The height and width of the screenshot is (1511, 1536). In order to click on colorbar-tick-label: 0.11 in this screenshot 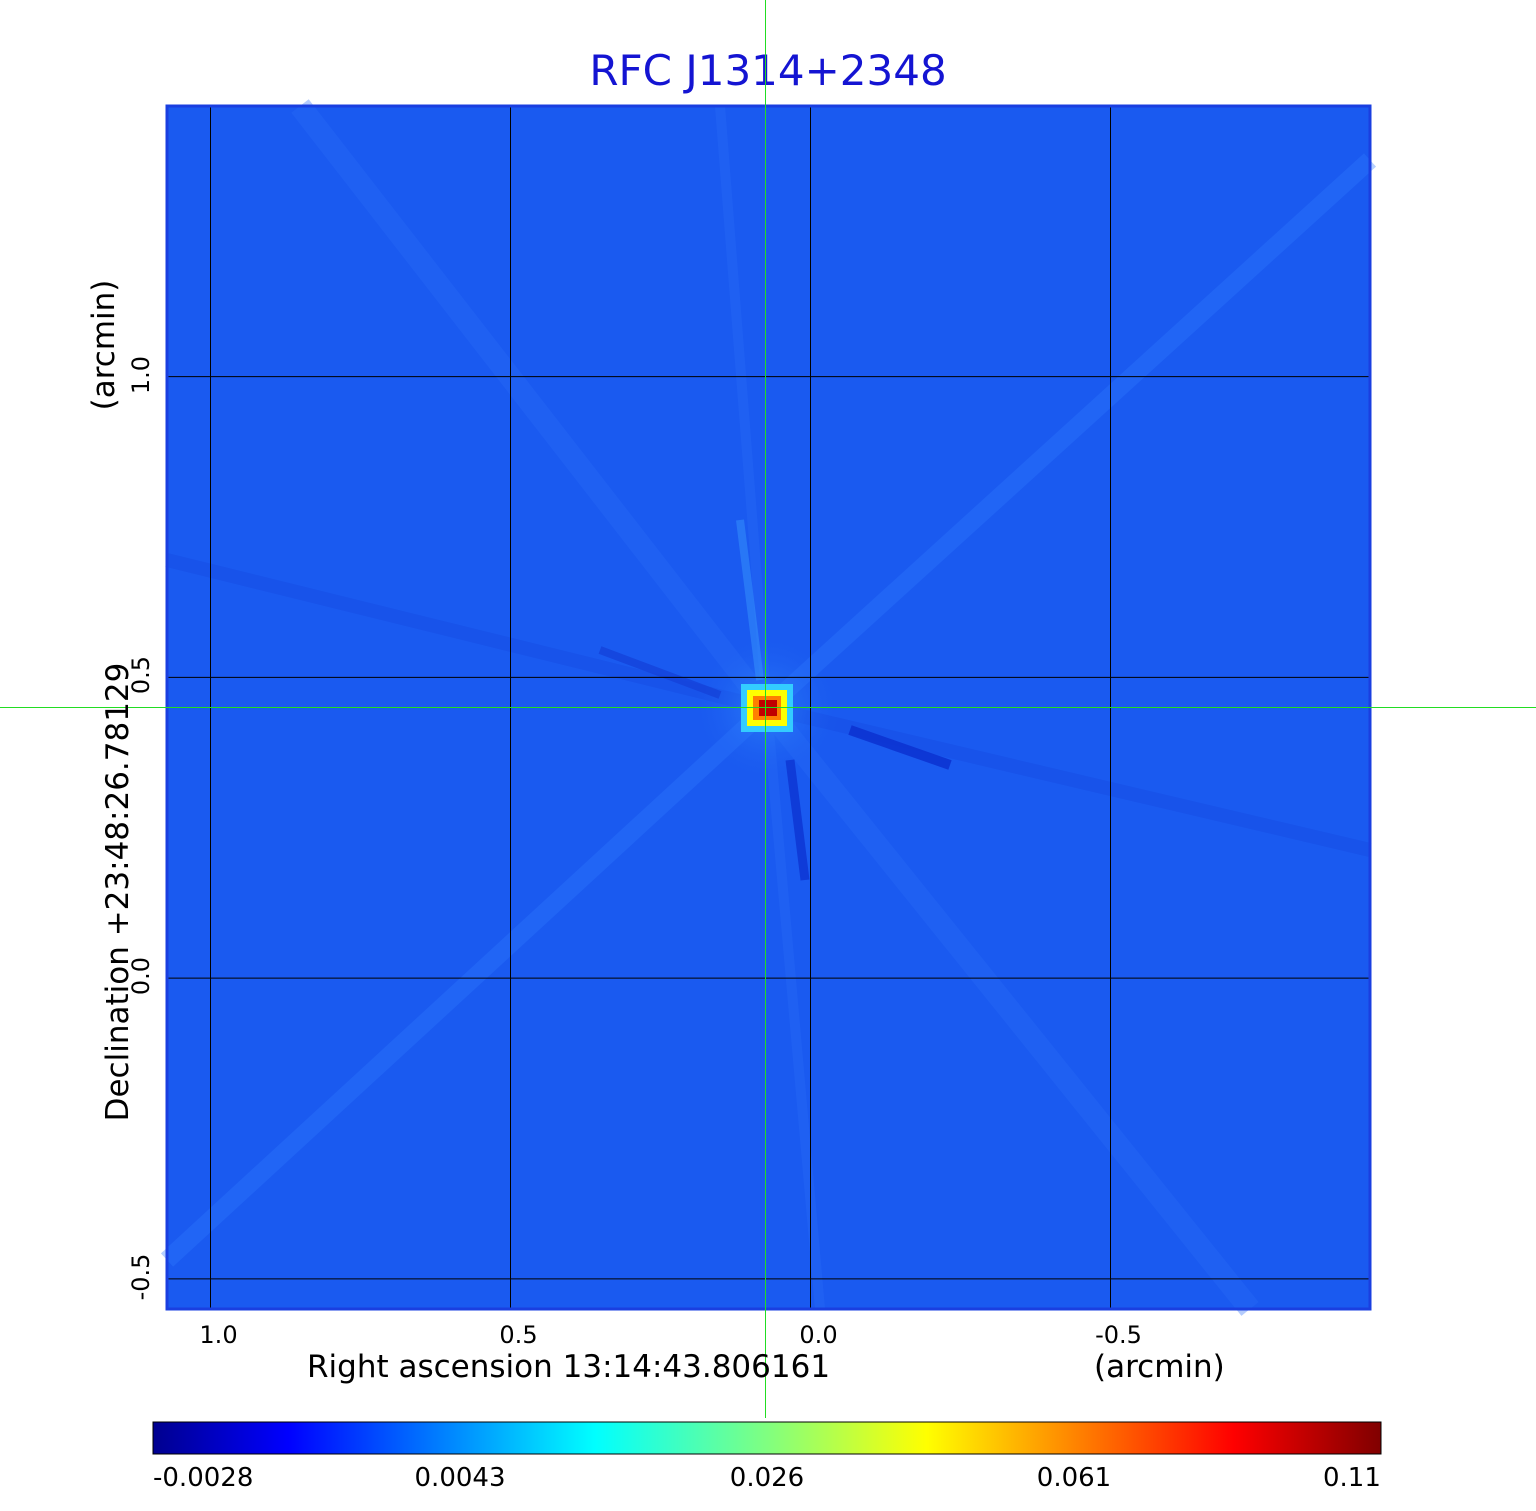, I will do `click(1352, 1478)`.